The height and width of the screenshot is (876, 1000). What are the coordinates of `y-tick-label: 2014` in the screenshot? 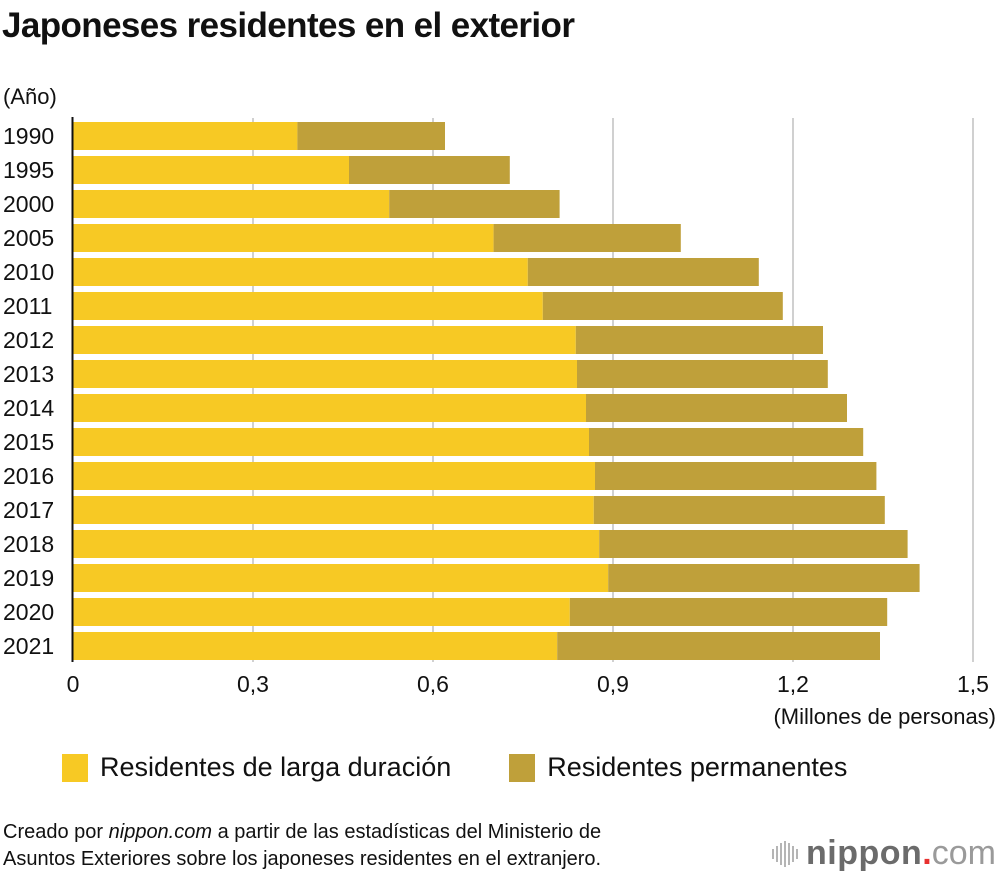 It's located at (28, 408).